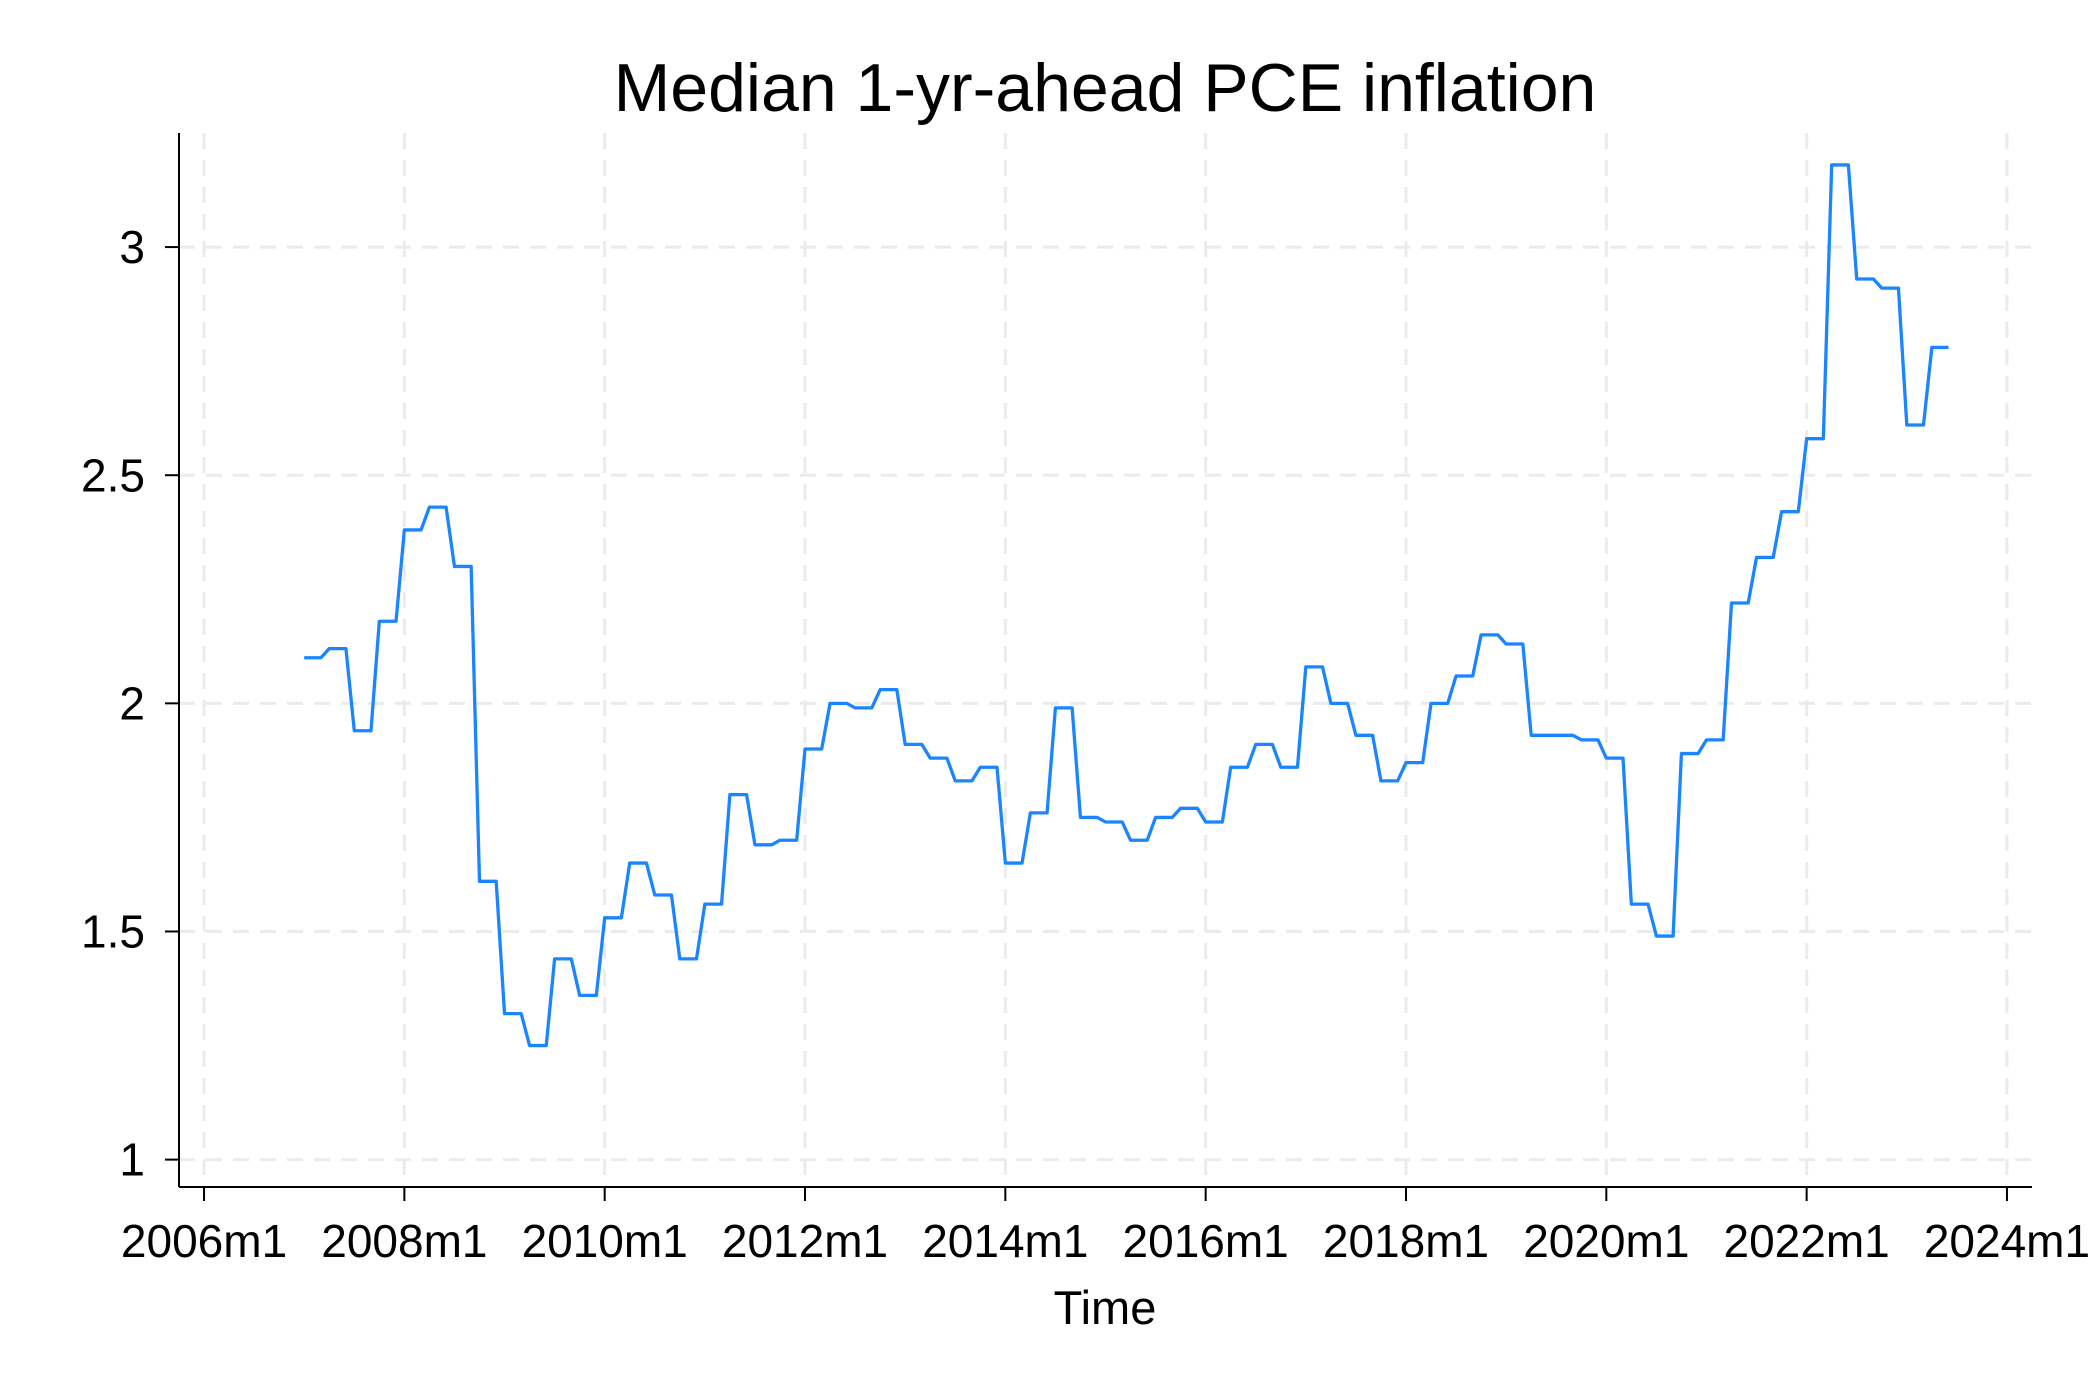 Image resolution: width=2100 pixels, height=1400 pixels. Describe the element at coordinates (1105, 88) in the screenshot. I see `chart-title: Median 1-yr-ahead PCE inflation` at that location.